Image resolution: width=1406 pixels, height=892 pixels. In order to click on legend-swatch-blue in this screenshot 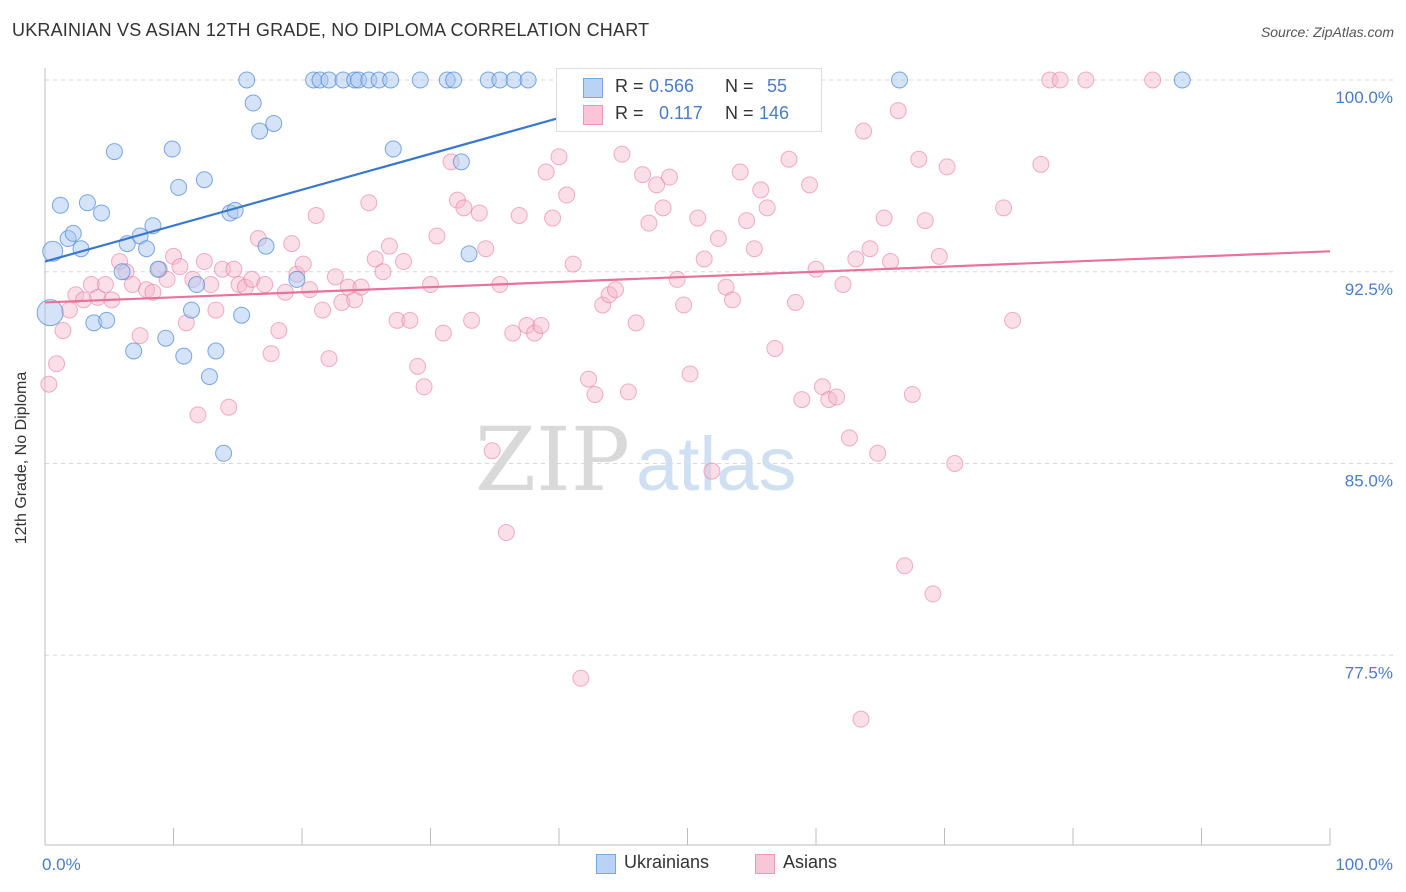, I will do `click(593, 88)`.